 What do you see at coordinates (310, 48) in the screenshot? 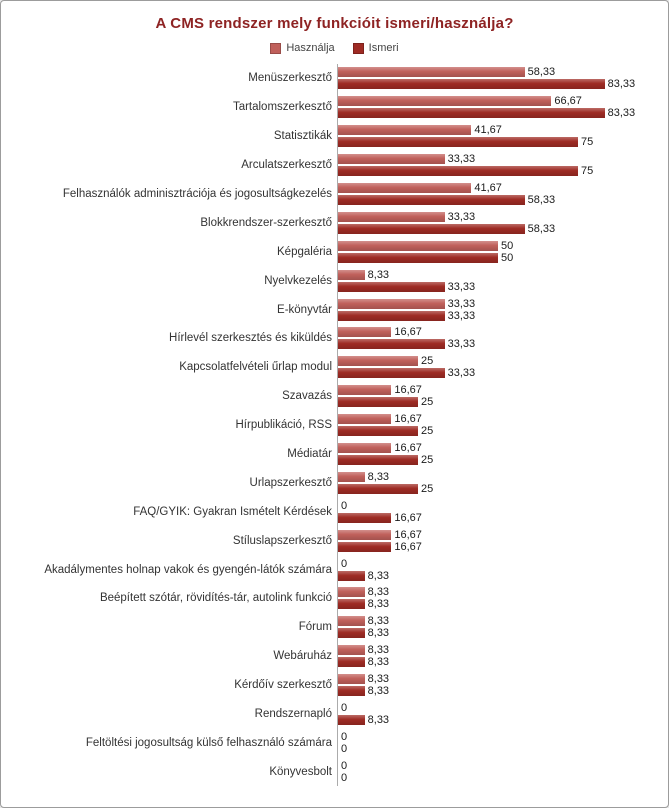
I see `legend-label-hasznalja: Használja` at bounding box center [310, 48].